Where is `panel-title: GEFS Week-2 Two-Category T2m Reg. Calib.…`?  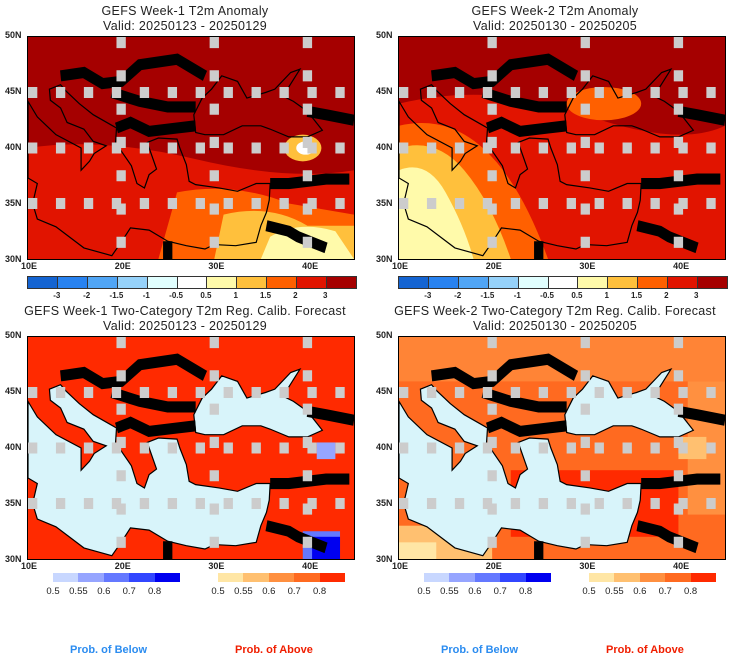
panel-title: GEFS Week-2 Two-Category T2m Reg. Calib.… is located at coordinates (555, 319).